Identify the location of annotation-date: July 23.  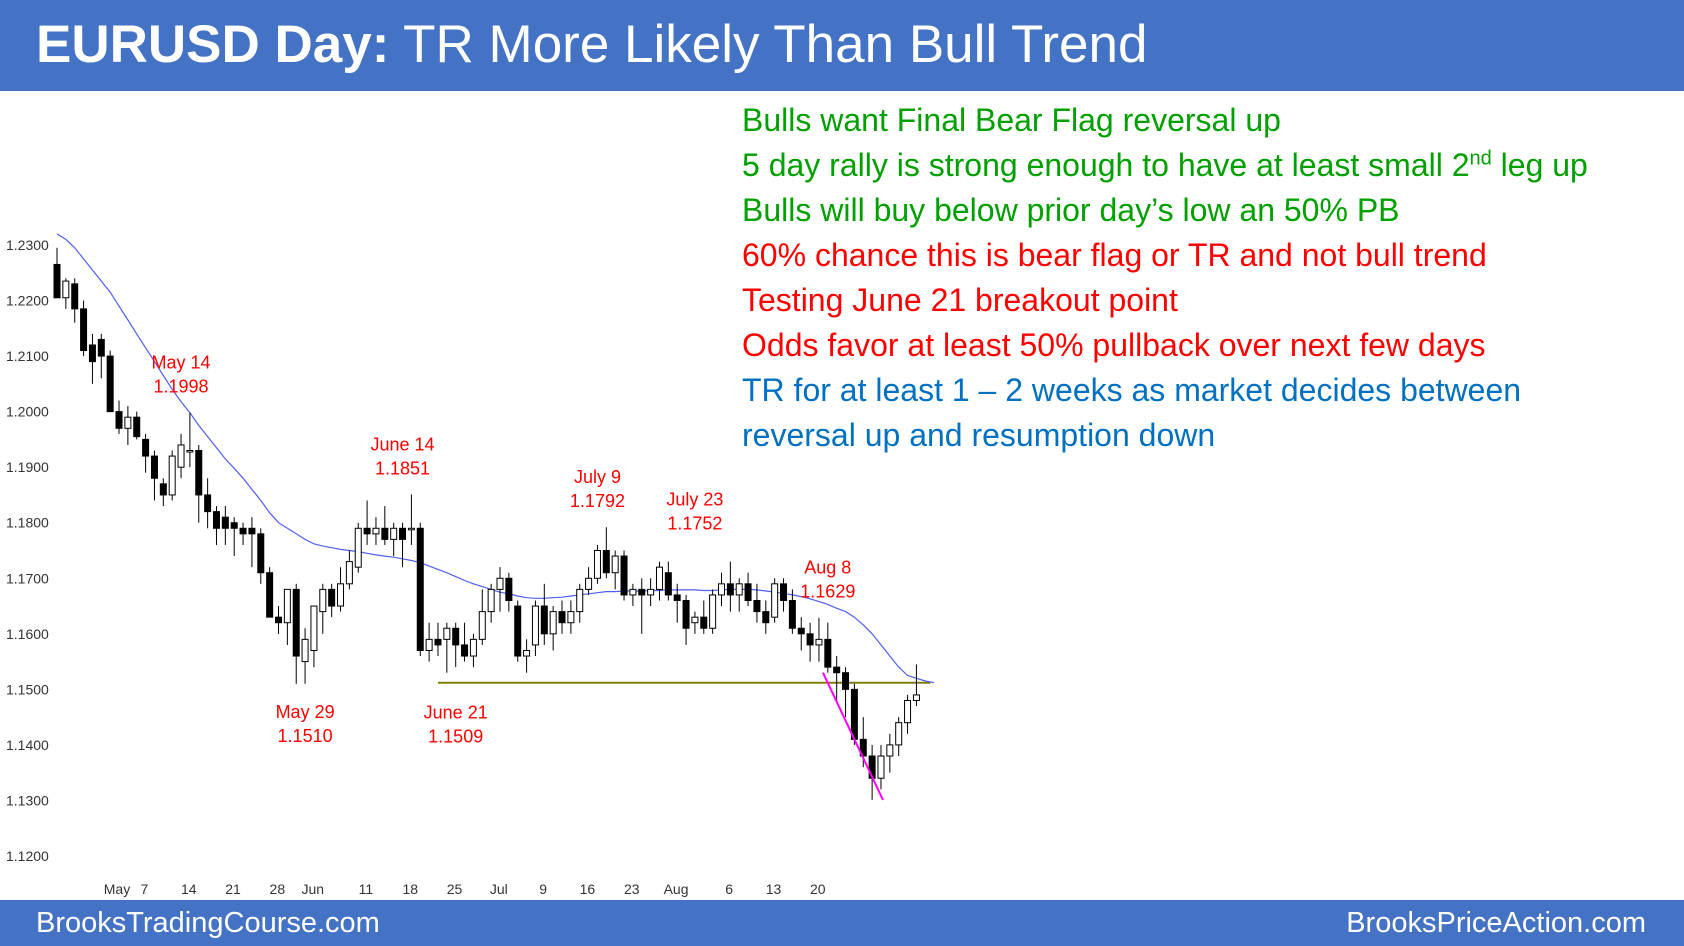
(694, 499).